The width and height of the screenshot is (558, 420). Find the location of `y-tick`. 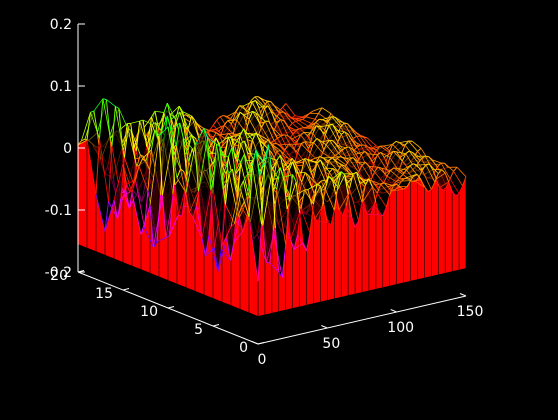

y-tick is located at coordinates (216, 325).